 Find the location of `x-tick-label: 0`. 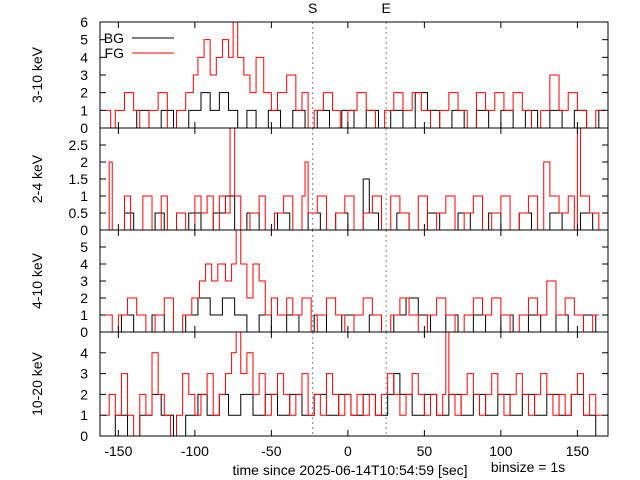

x-tick-label: 0 is located at coordinates (348, 451).